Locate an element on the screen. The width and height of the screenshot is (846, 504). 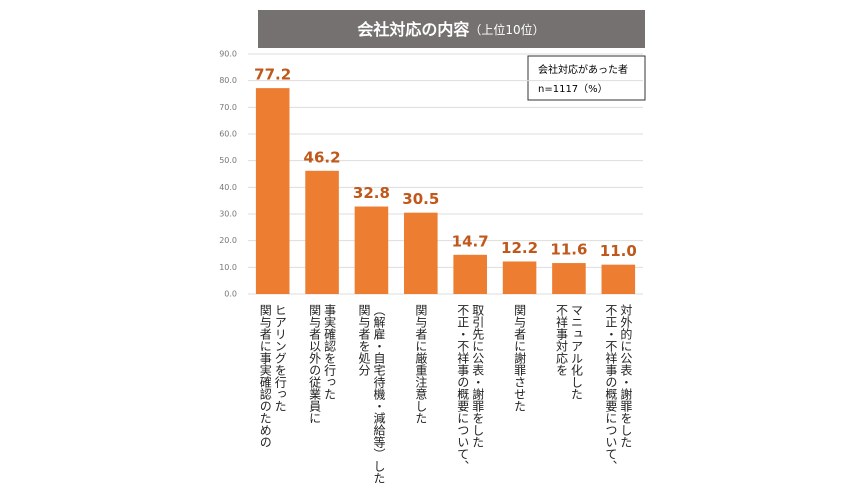
value-label: 30.5 is located at coordinates (420, 199).